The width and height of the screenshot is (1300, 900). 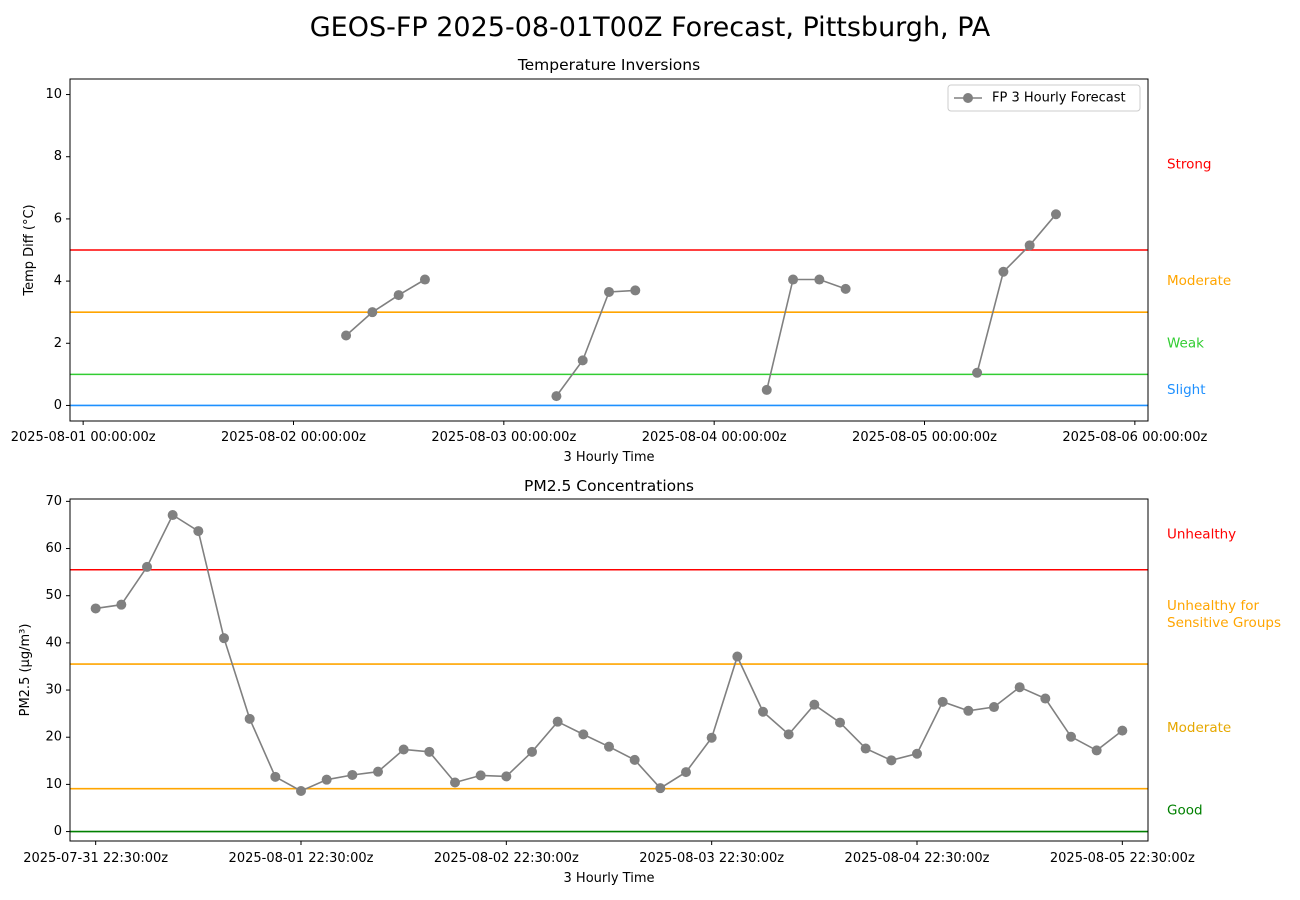 I want to click on legend: FP 3 Hourly Forecast, so click(x=1044, y=98).